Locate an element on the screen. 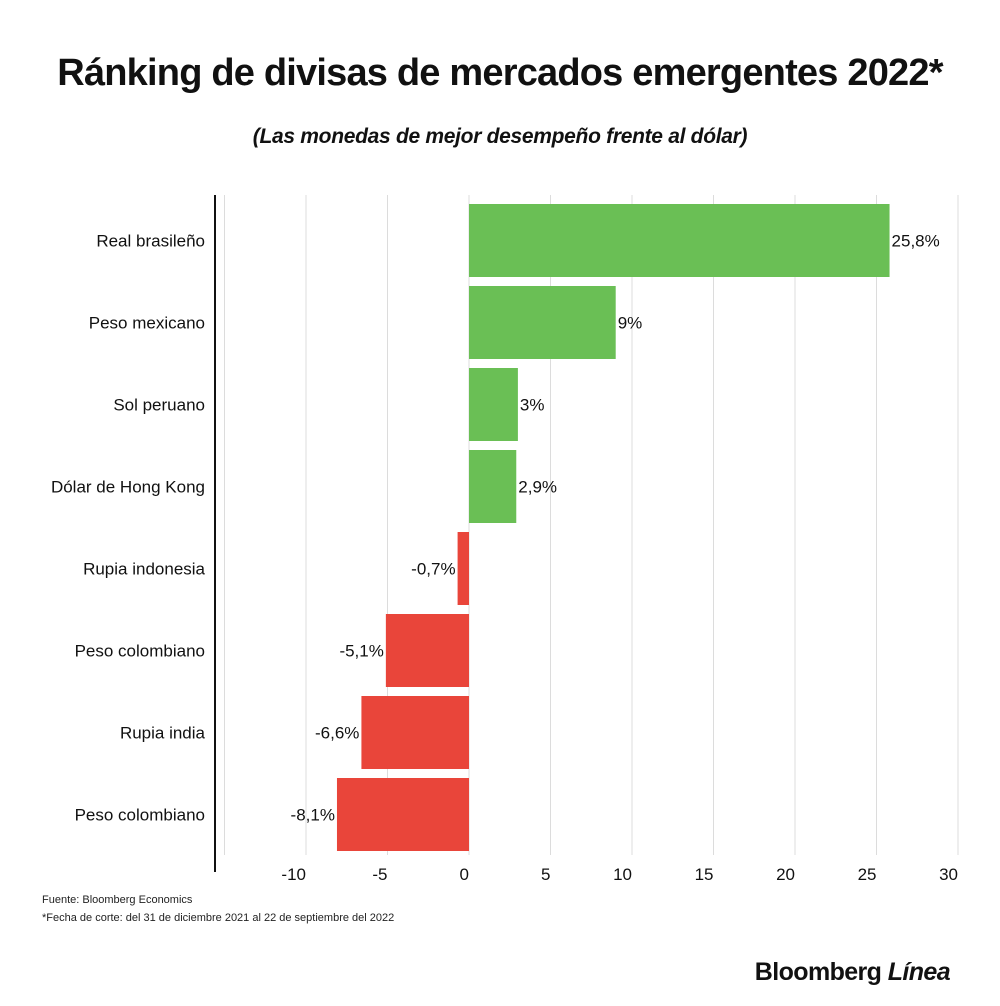 Image resolution: width=1000 pixels, height=1006 pixels. brand-accent: Línea is located at coordinates (919, 972).